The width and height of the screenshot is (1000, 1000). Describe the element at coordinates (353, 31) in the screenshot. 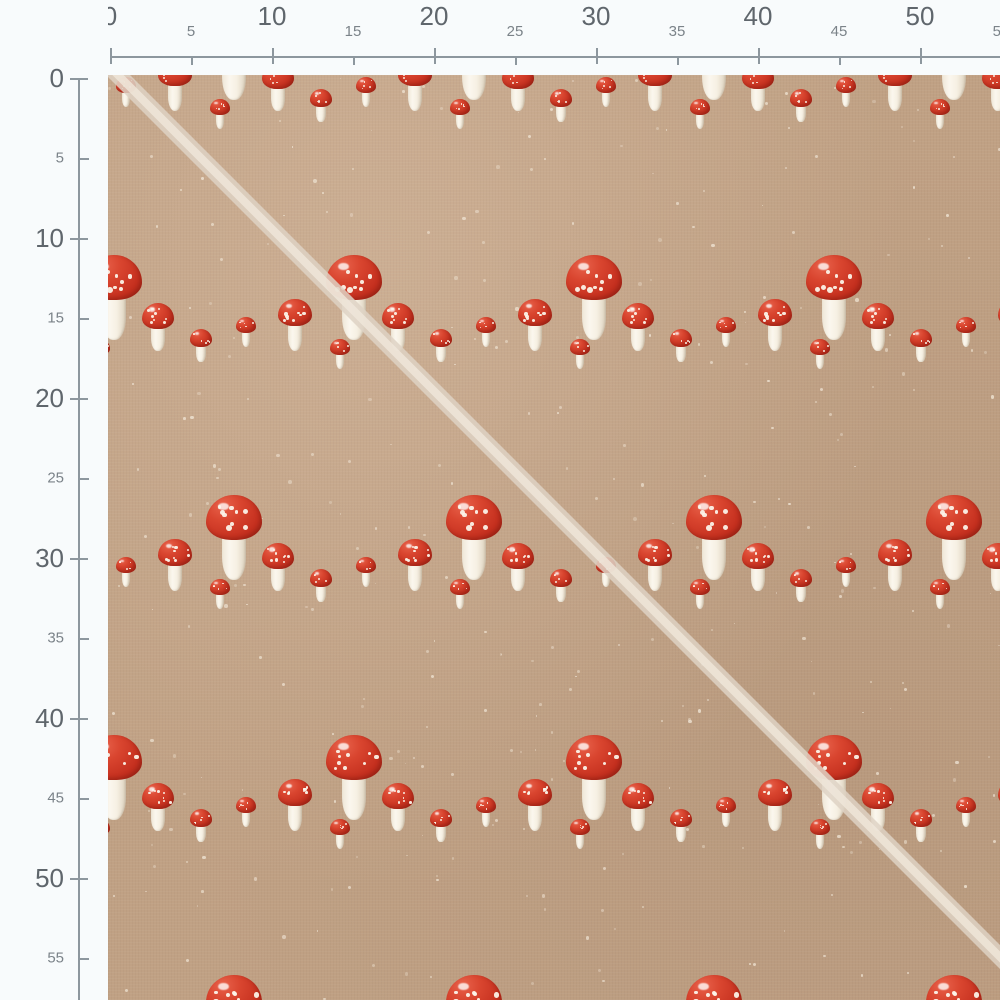

I see `h-tick-label-15: 15` at that location.